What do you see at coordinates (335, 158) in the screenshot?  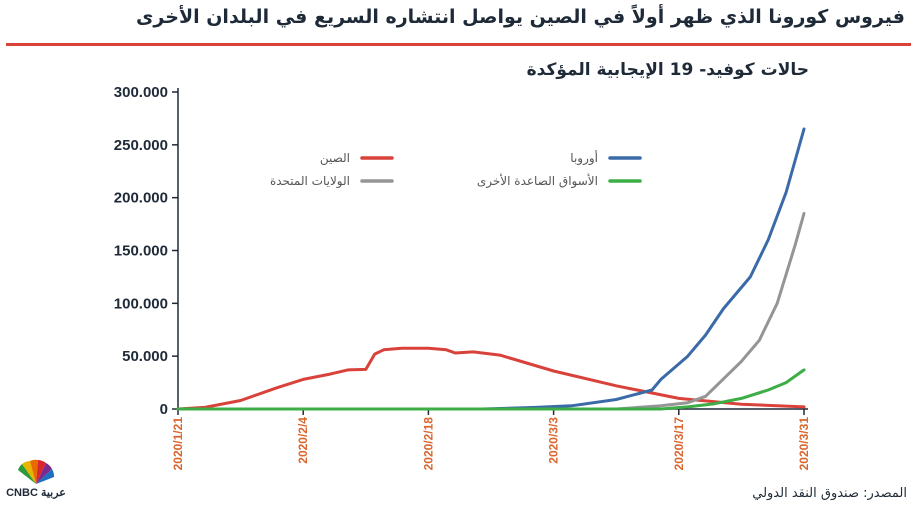 I see `legend-label: الصين` at bounding box center [335, 158].